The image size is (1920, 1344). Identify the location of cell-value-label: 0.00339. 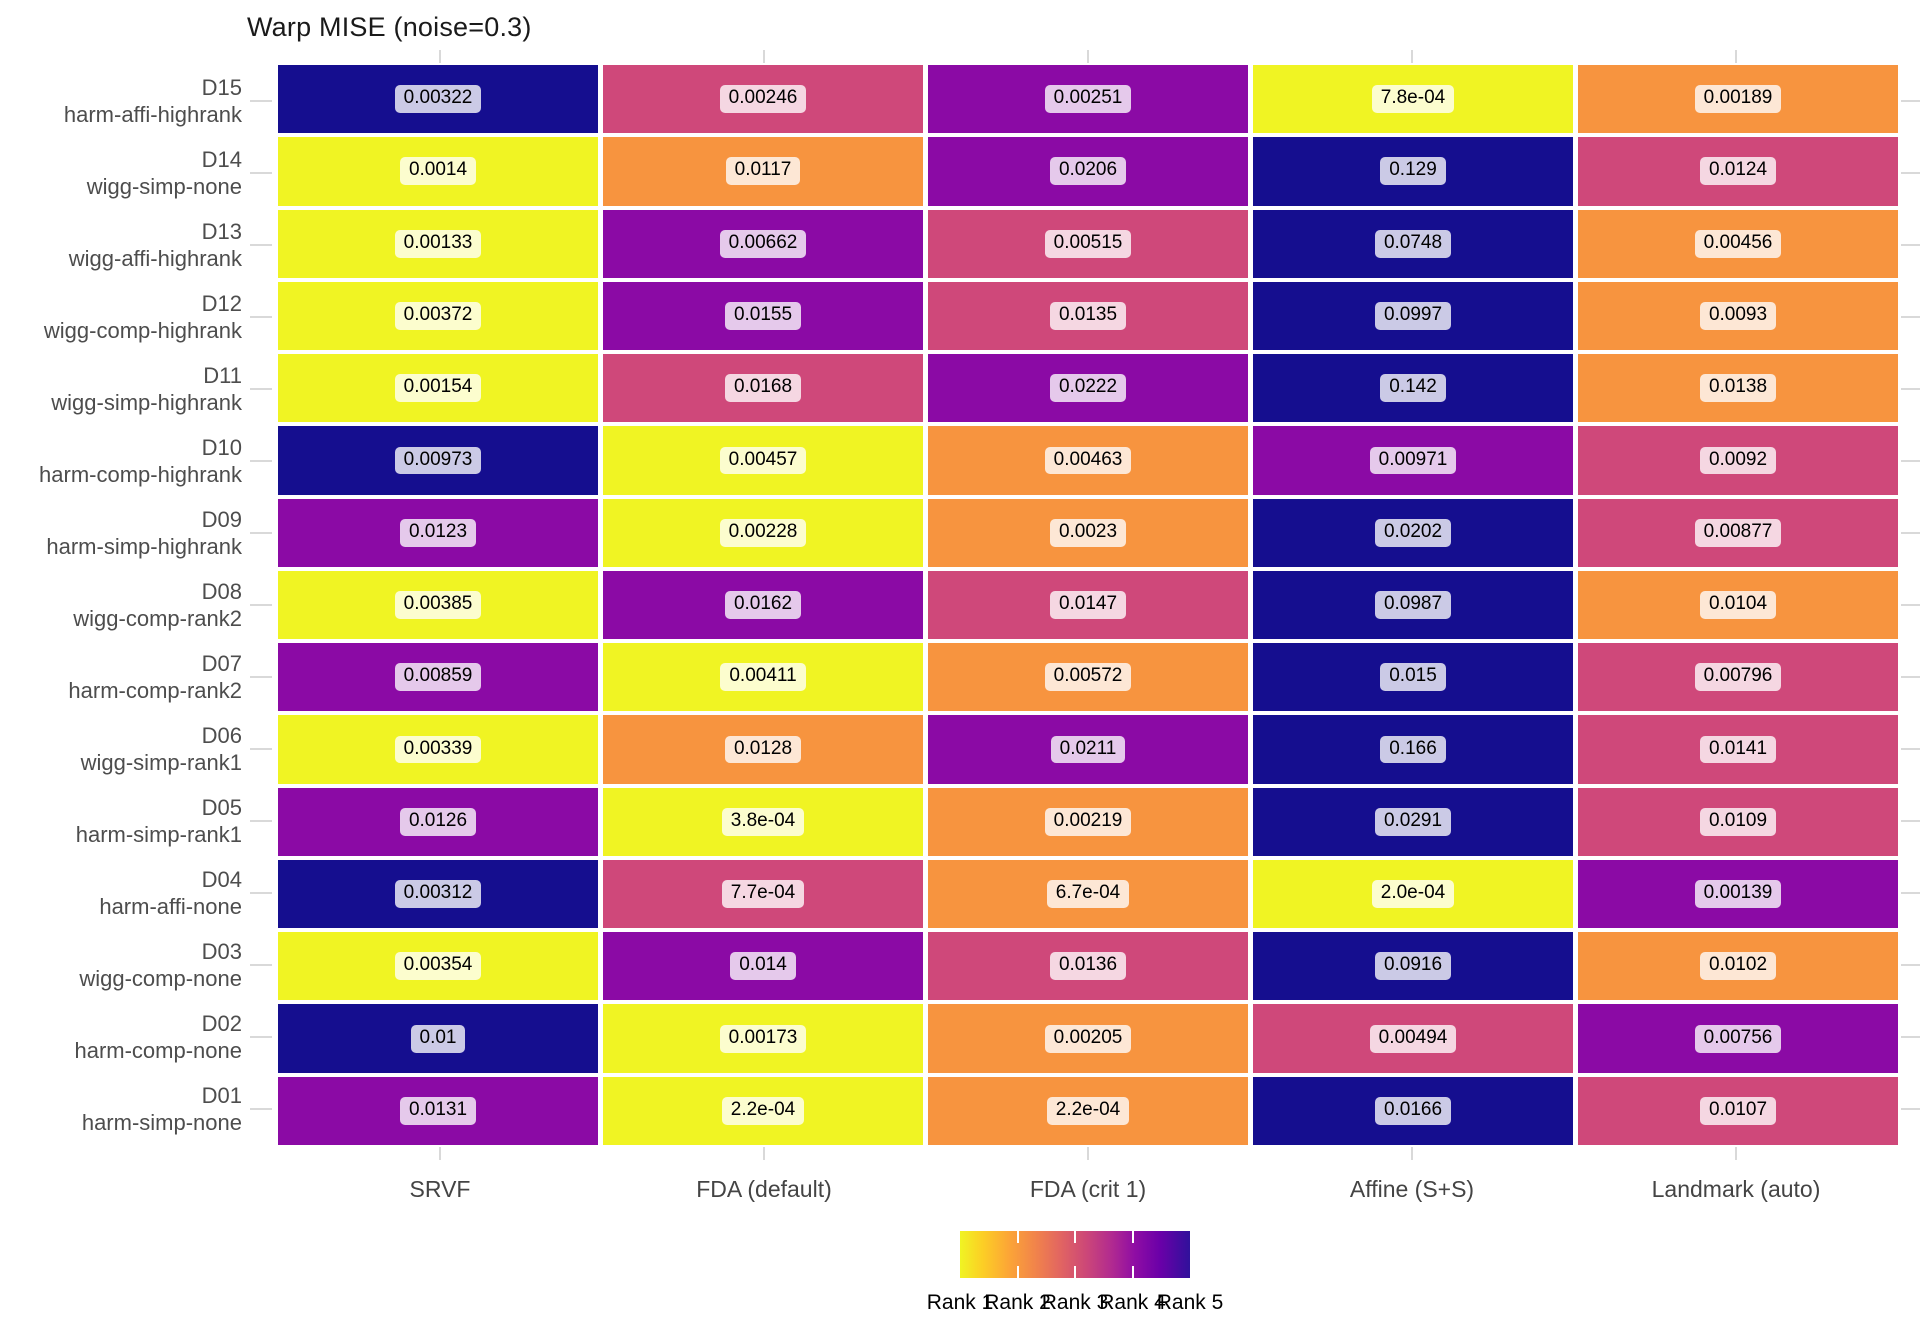
(438, 749).